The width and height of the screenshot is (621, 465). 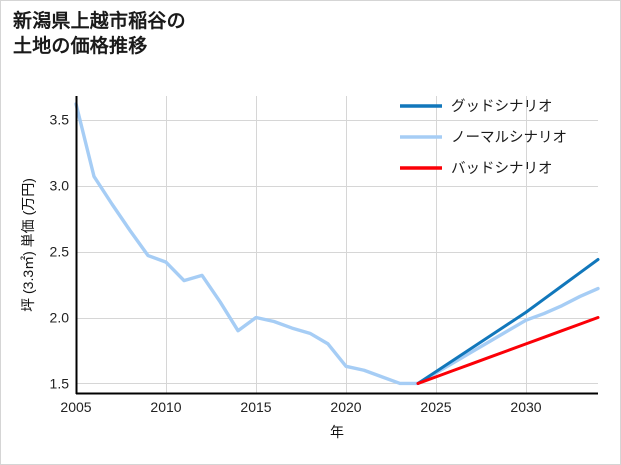 What do you see at coordinates (337, 432) in the screenshot?
I see `x-axis-title: 年` at bounding box center [337, 432].